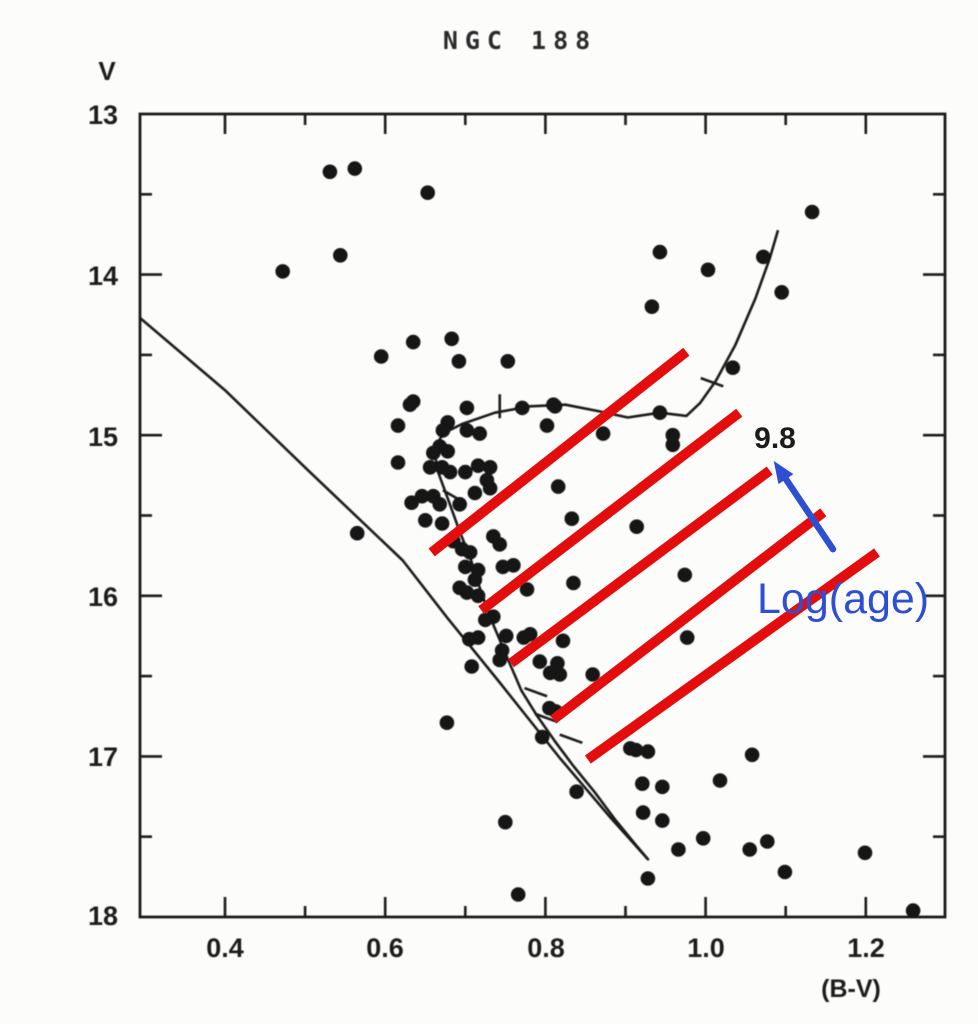 The image size is (978, 1024). What do you see at coordinates (520, 40) in the screenshot?
I see `figure-title: NGC 188` at bounding box center [520, 40].